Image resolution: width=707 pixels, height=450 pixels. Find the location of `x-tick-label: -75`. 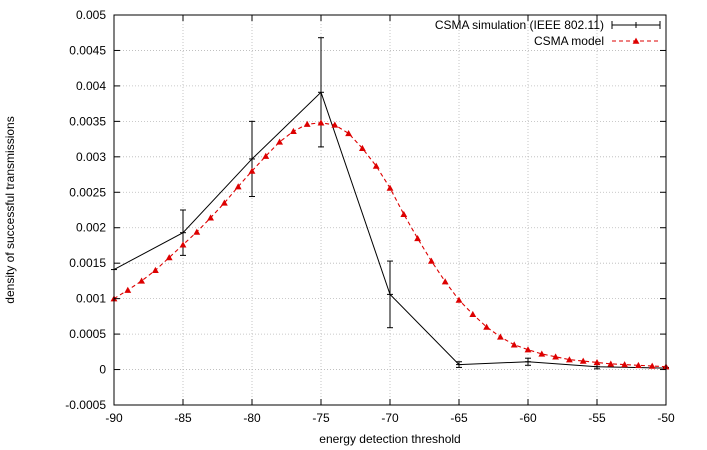

x-tick-label: -75 is located at coordinates (321, 418).